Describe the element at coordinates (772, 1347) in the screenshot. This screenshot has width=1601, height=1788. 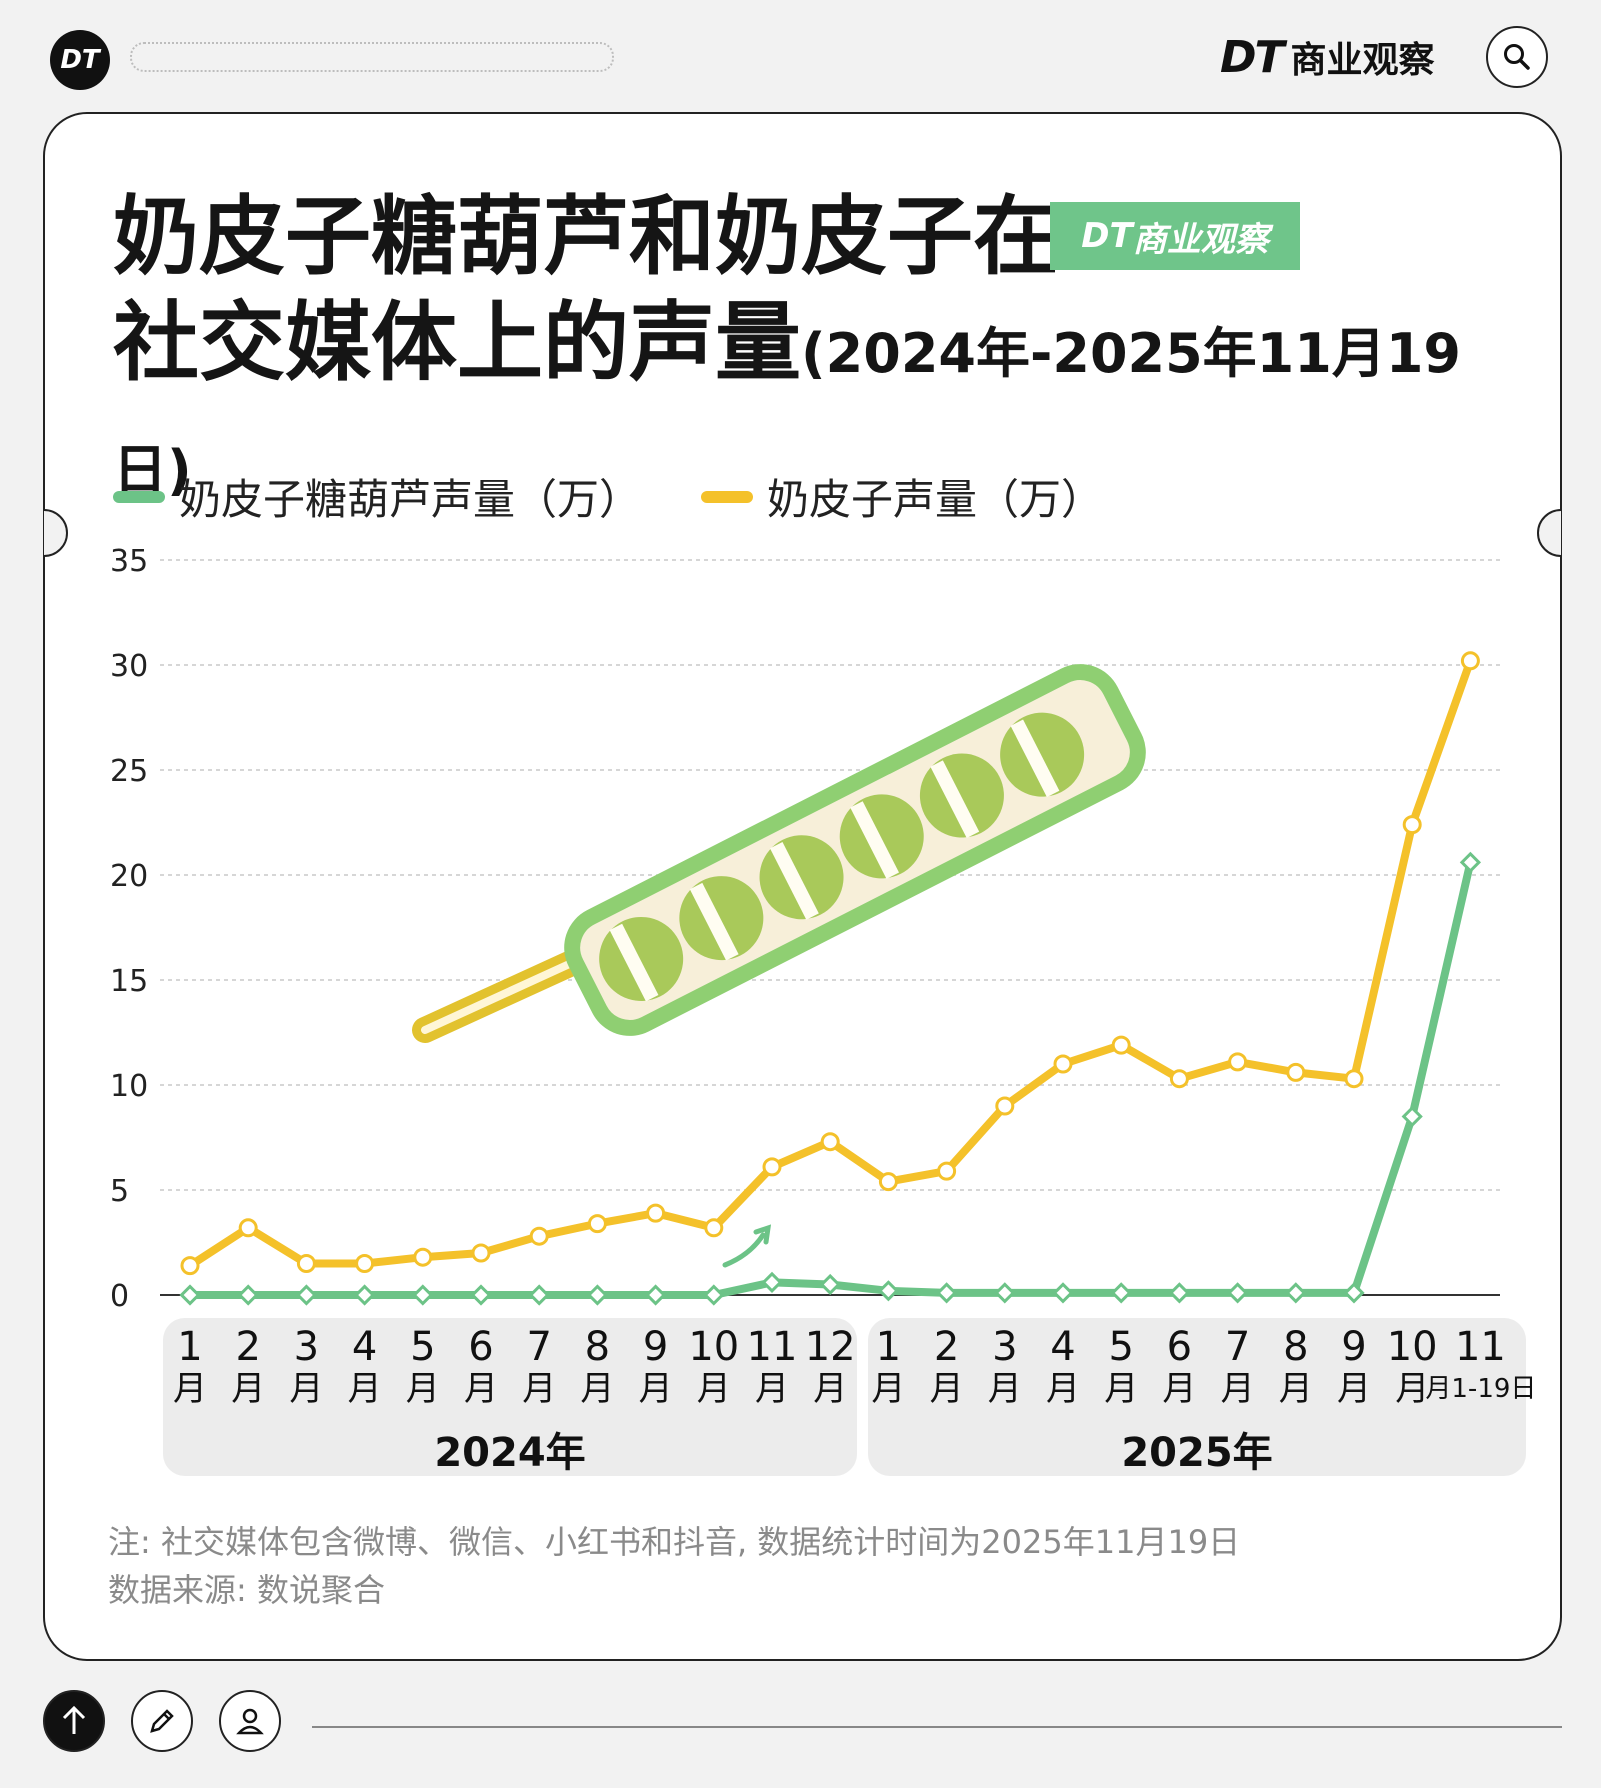
I see `x-tick-number: 11` at that location.